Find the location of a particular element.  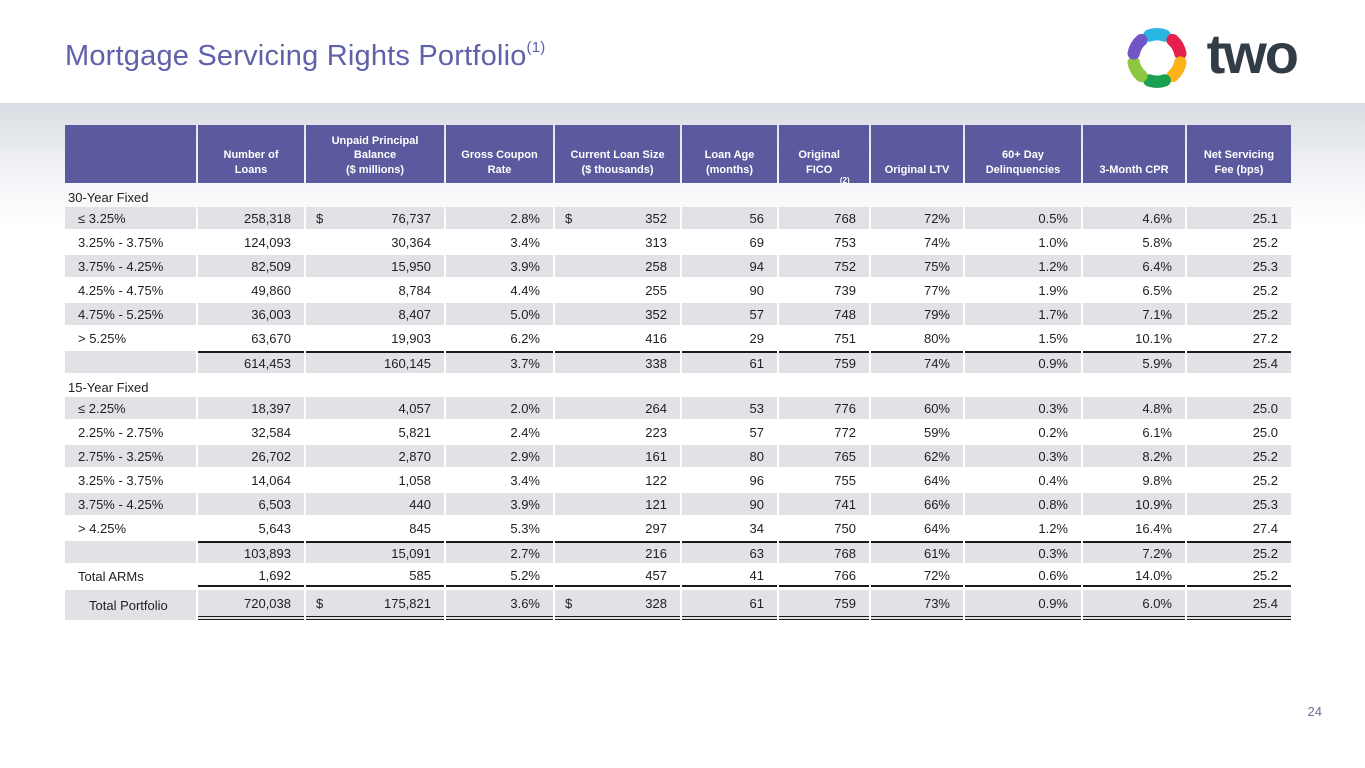

table-cell: 16.4% is located at coordinates (1153, 528).